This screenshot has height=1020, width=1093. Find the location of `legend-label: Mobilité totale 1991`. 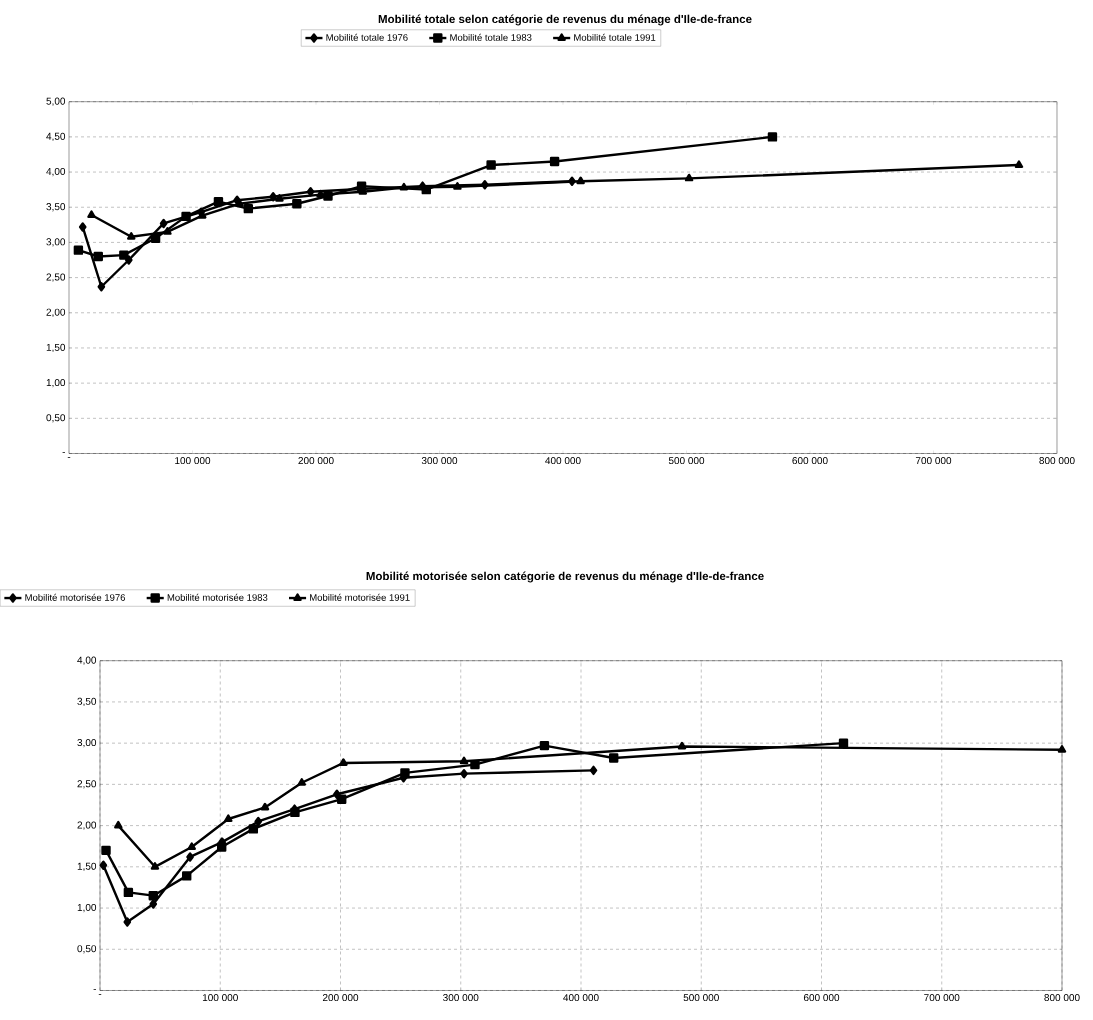

legend-label: Mobilité totale 1991 is located at coordinates (615, 37).